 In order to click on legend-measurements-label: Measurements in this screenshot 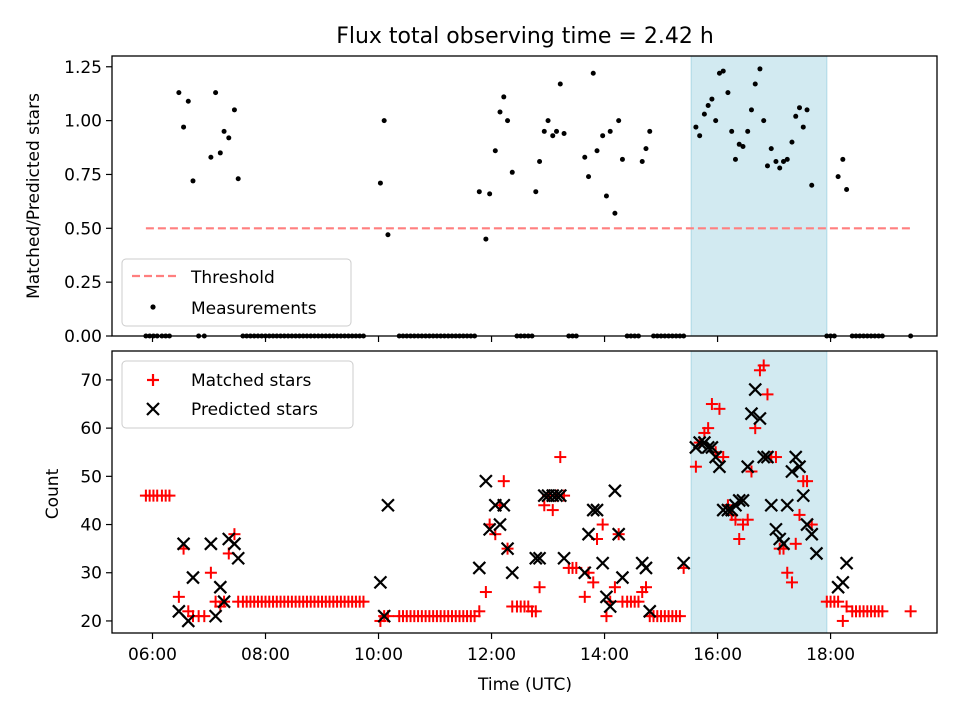, I will do `click(254, 309)`.